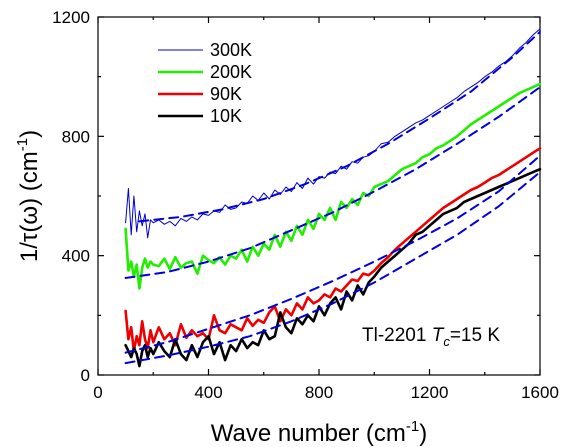  What do you see at coordinates (446, 341) in the screenshot?
I see `annotation-sub: c` at bounding box center [446, 341].